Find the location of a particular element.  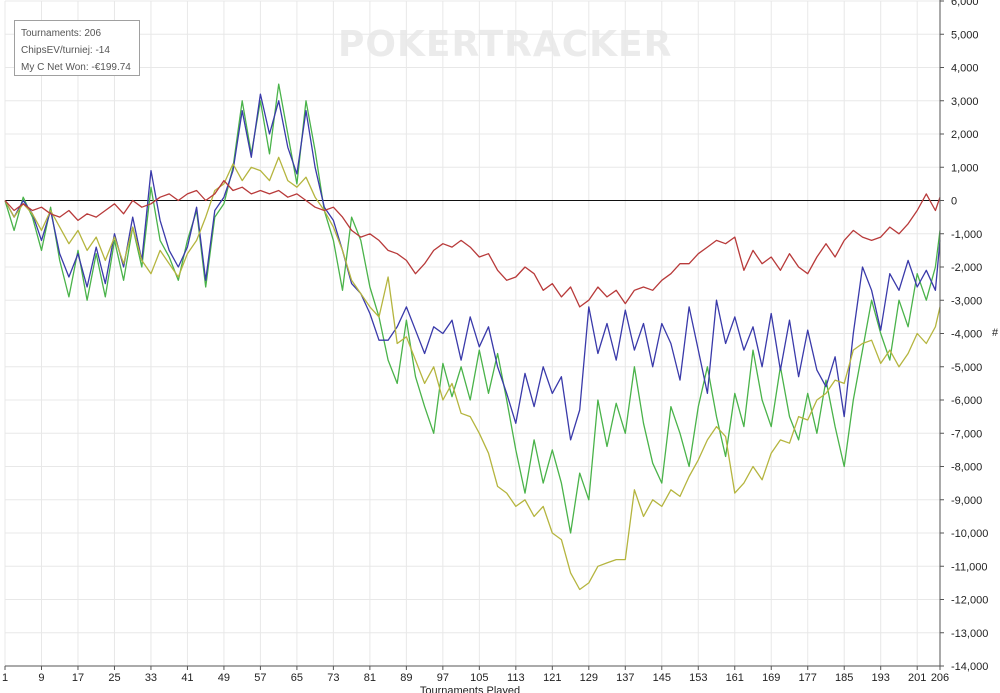

x-tick-label: 153 is located at coordinates (698, 678).